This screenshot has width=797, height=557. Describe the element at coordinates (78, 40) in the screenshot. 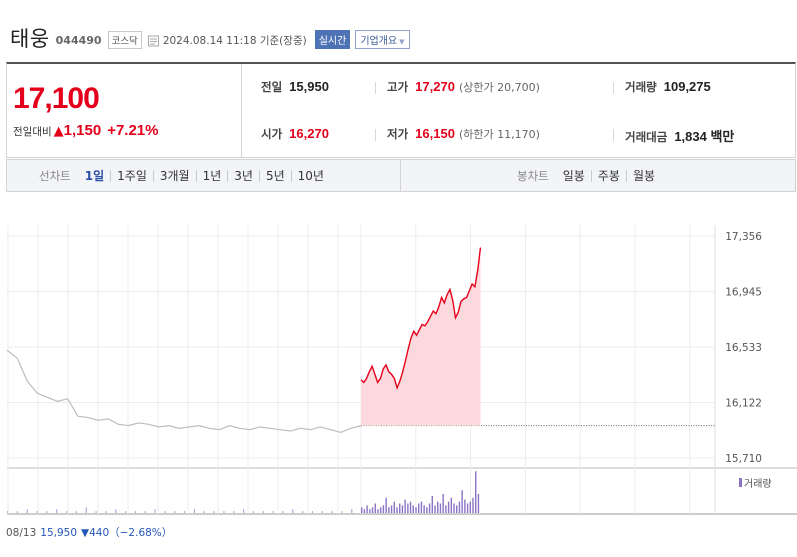

I see `stock-code: 044490` at that location.